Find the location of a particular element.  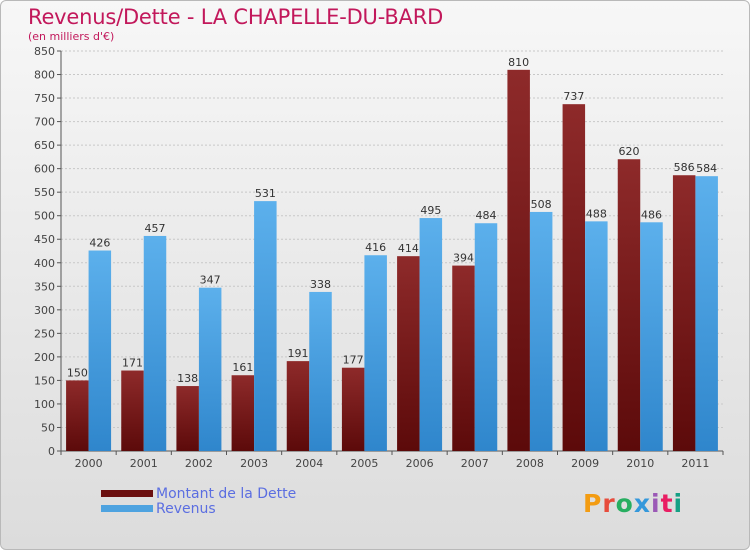

data-label: 457 is located at coordinates (155, 228).